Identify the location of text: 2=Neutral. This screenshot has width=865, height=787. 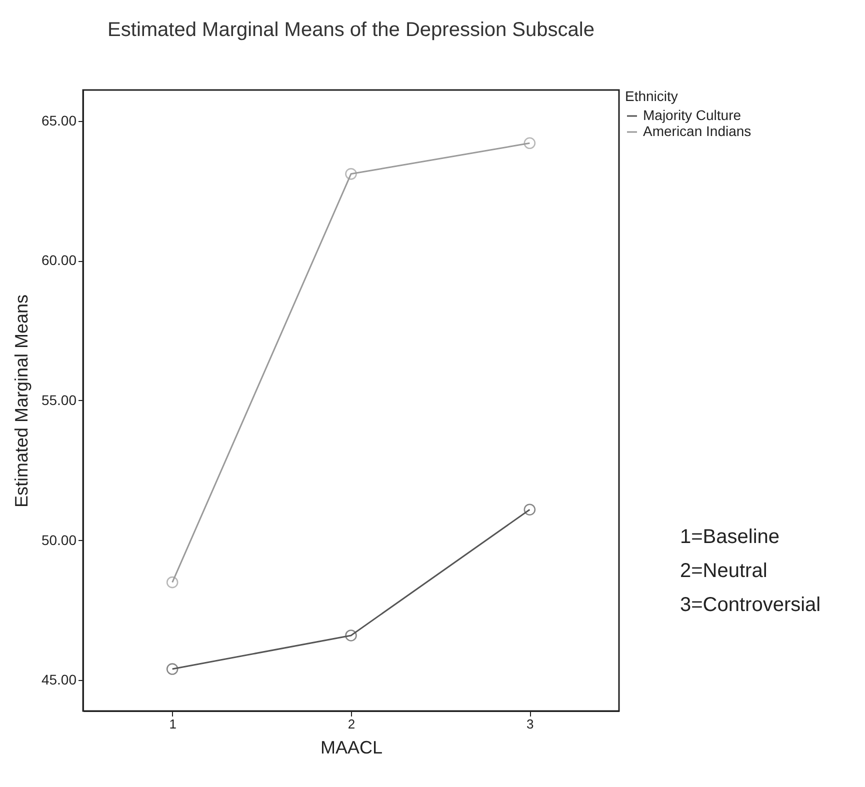
(724, 571).